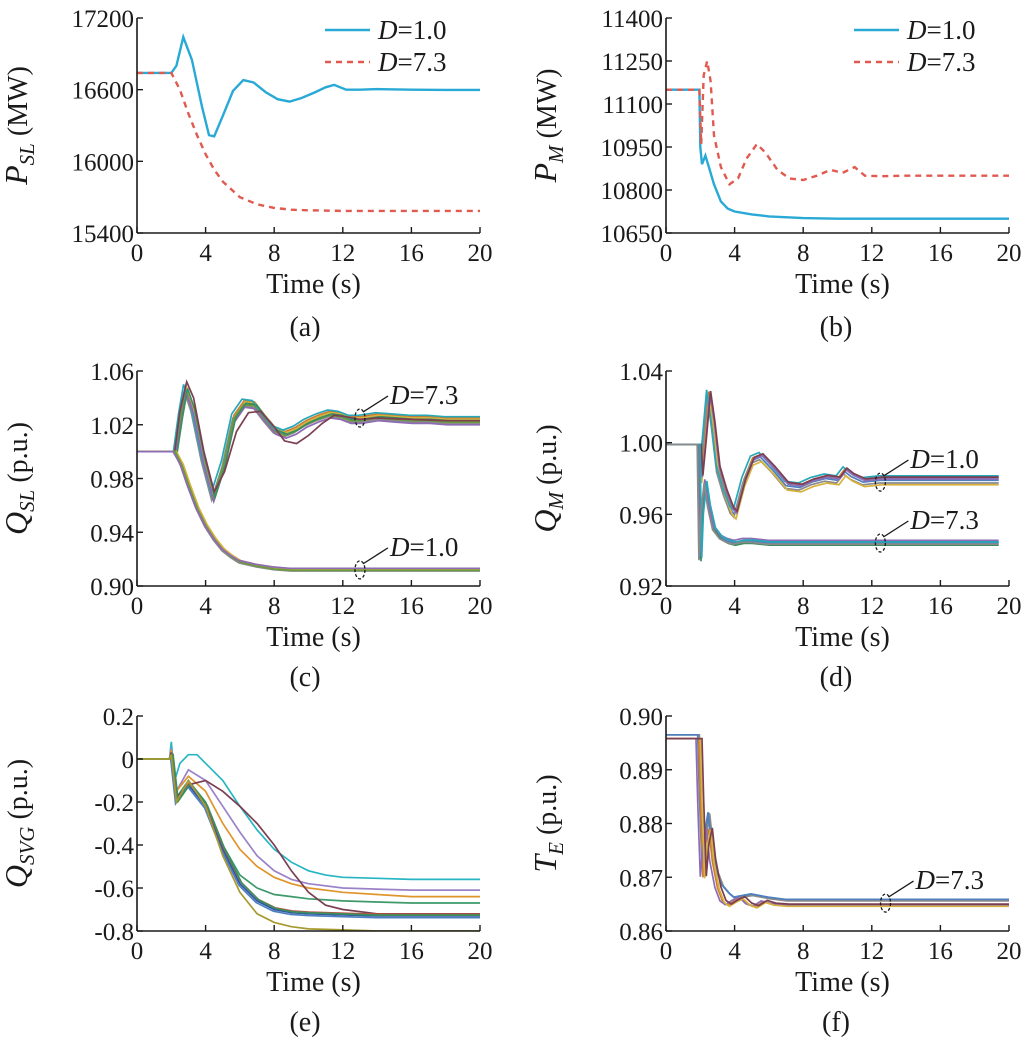 The height and width of the screenshot is (1040, 1027). I want to click on y-axis-label-f: TE (p.u.), so click(547, 823).